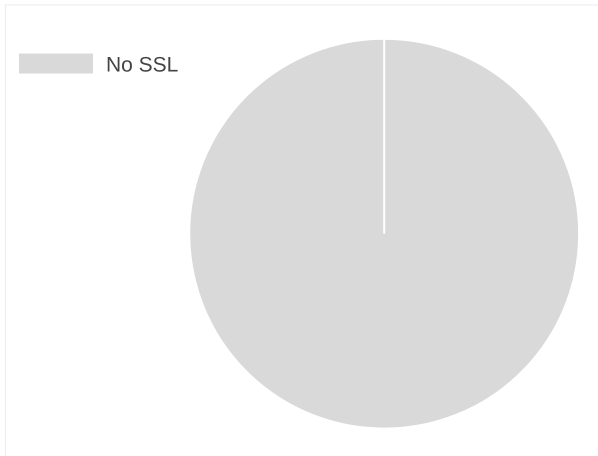 The height and width of the screenshot is (456, 598). Describe the element at coordinates (142, 65) in the screenshot. I see `legend-label: No SSL` at that location.